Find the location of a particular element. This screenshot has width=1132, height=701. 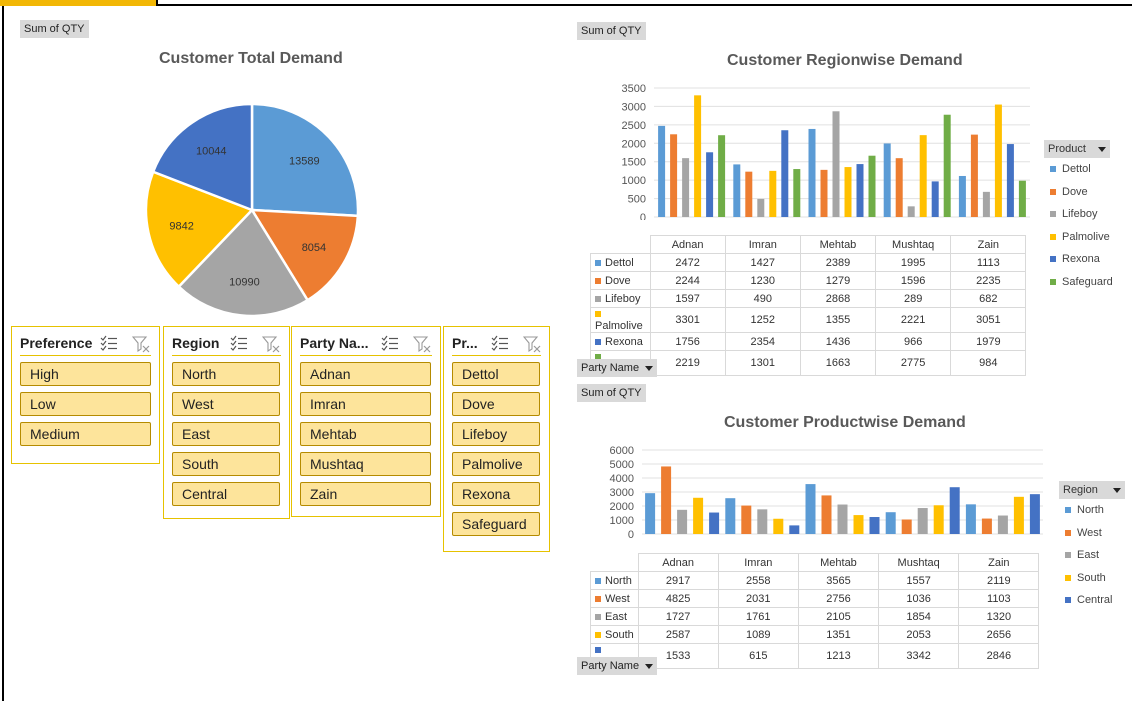

bar-south-mehtab is located at coordinates (858, 524).